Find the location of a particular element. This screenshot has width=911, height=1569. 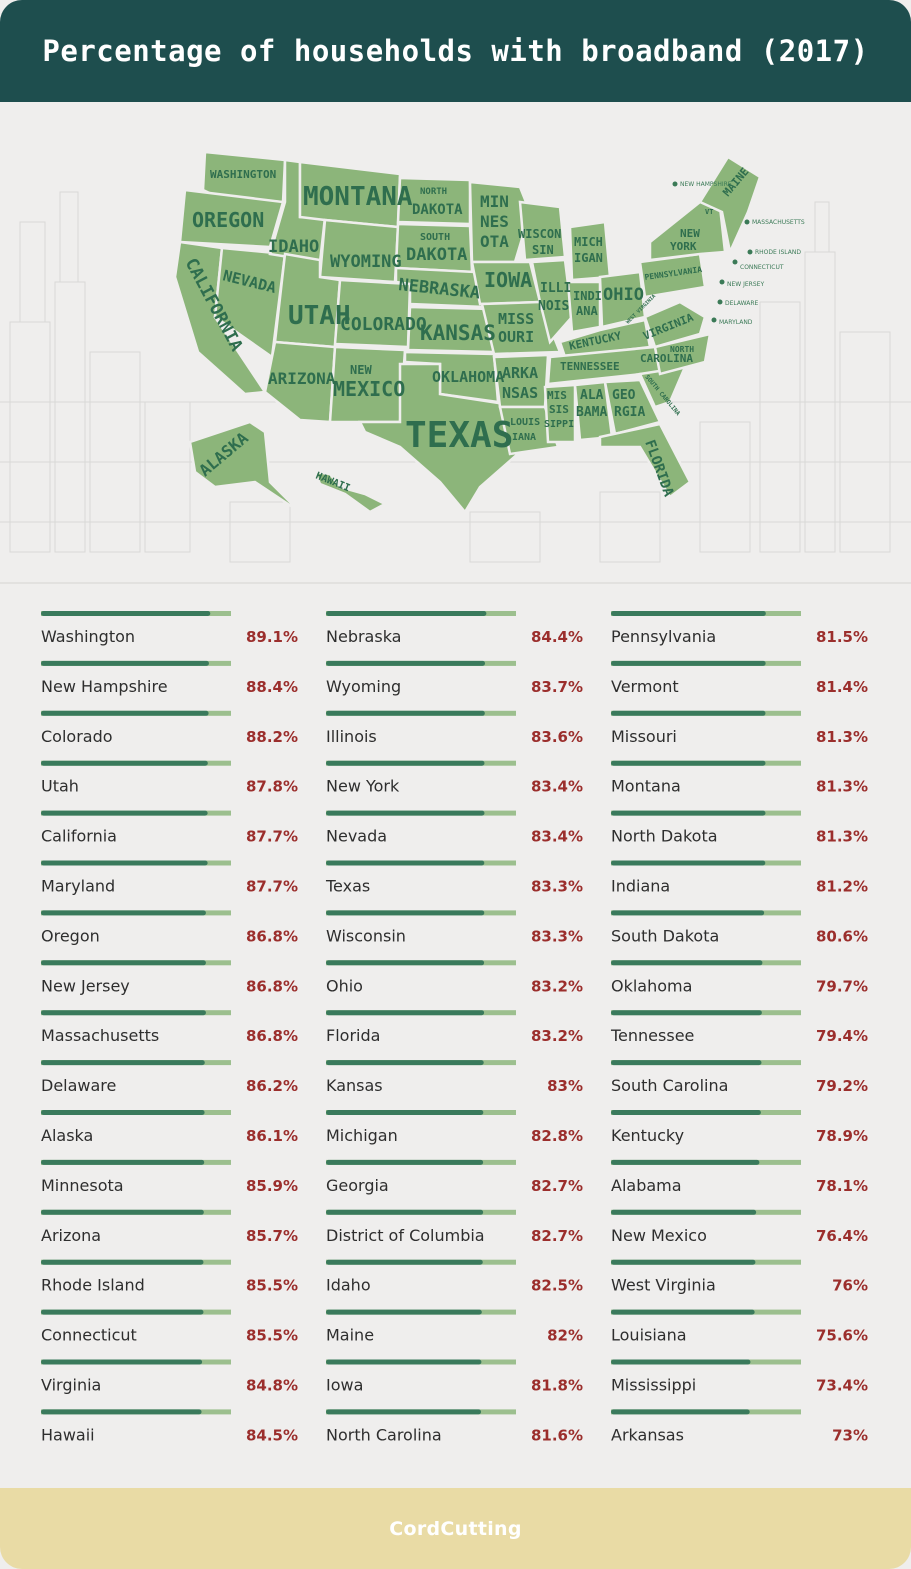

label-minnesota-3: OTA is located at coordinates (494, 241).